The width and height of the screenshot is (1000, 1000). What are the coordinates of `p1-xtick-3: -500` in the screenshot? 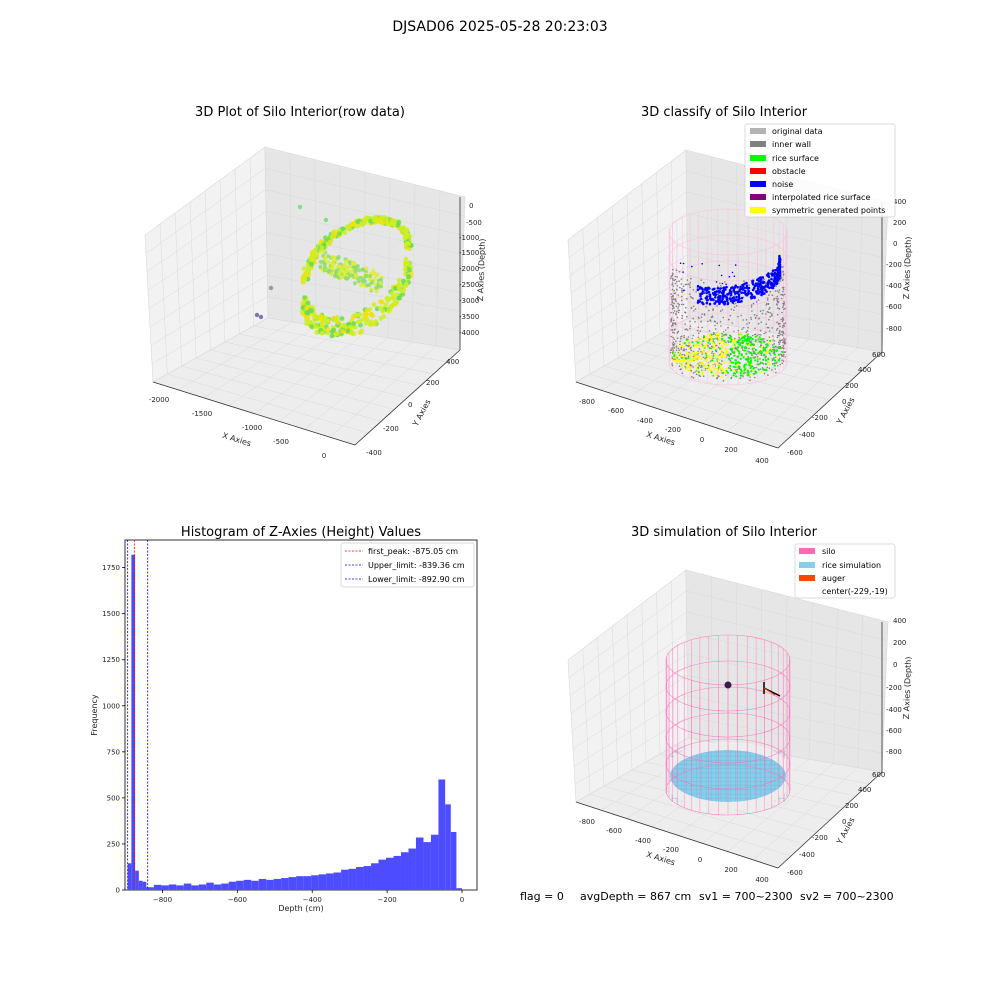 It's located at (281, 442).